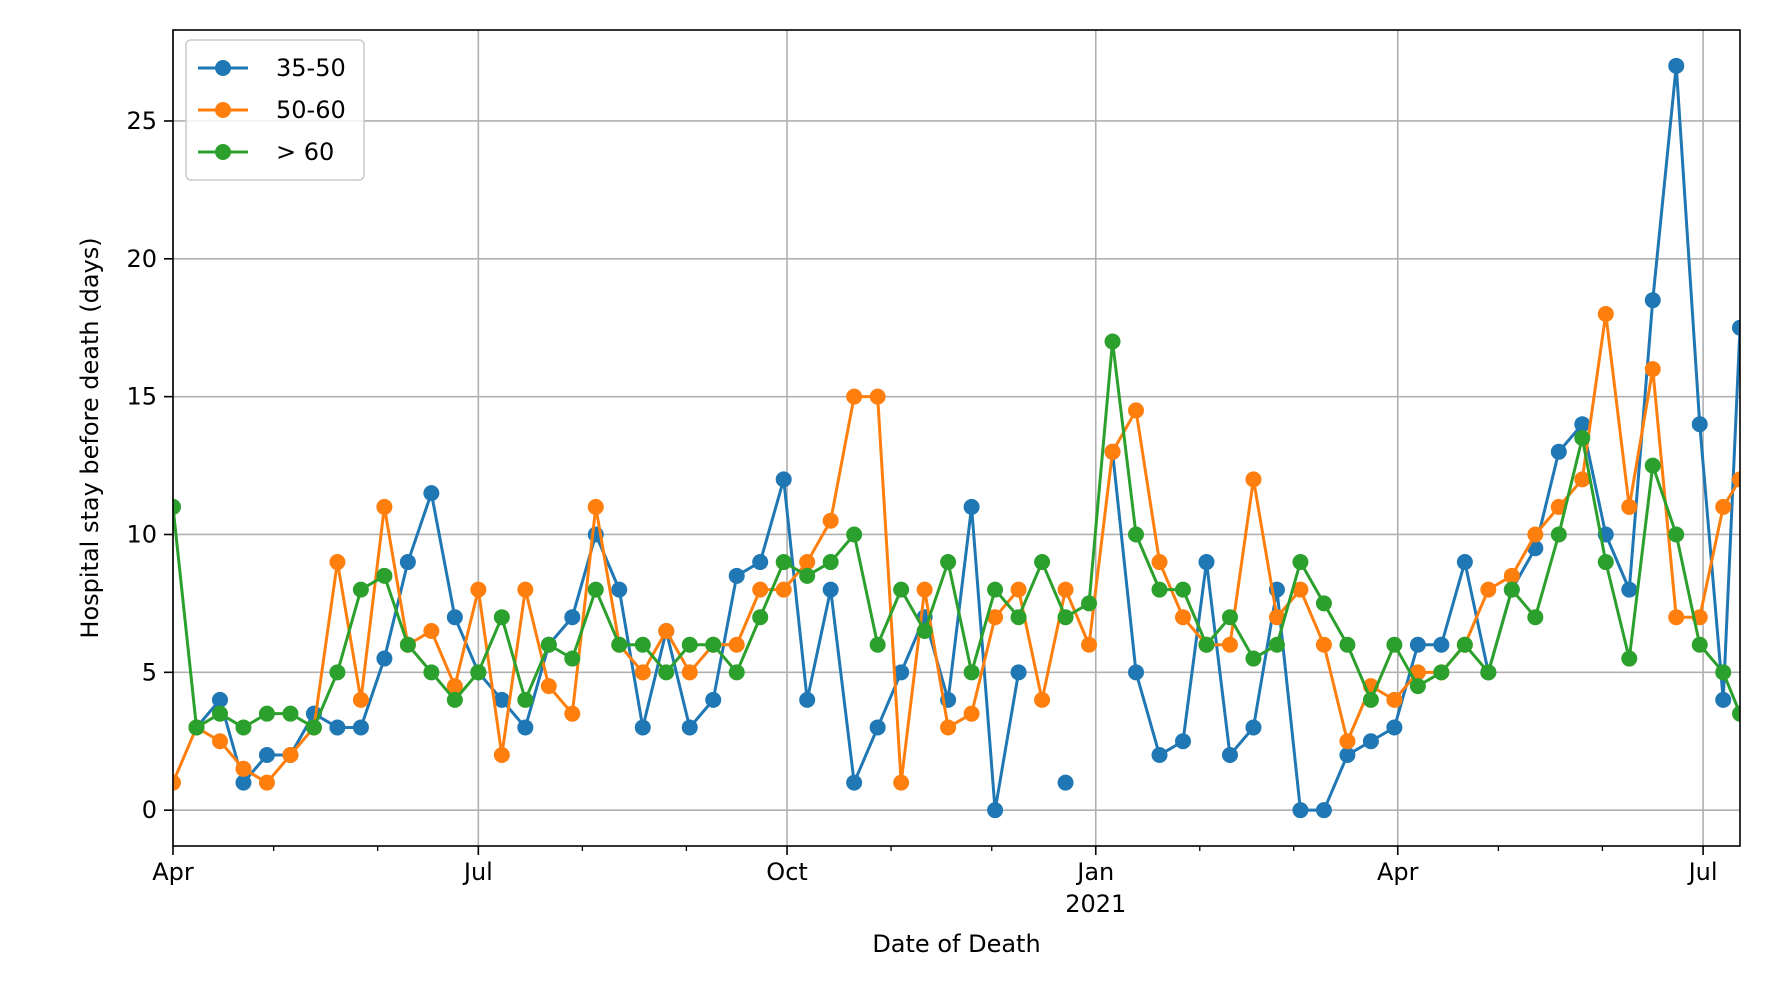  Describe the element at coordinates (305, 152) in the screenshot. I see `legend-label: > 60` at that location.